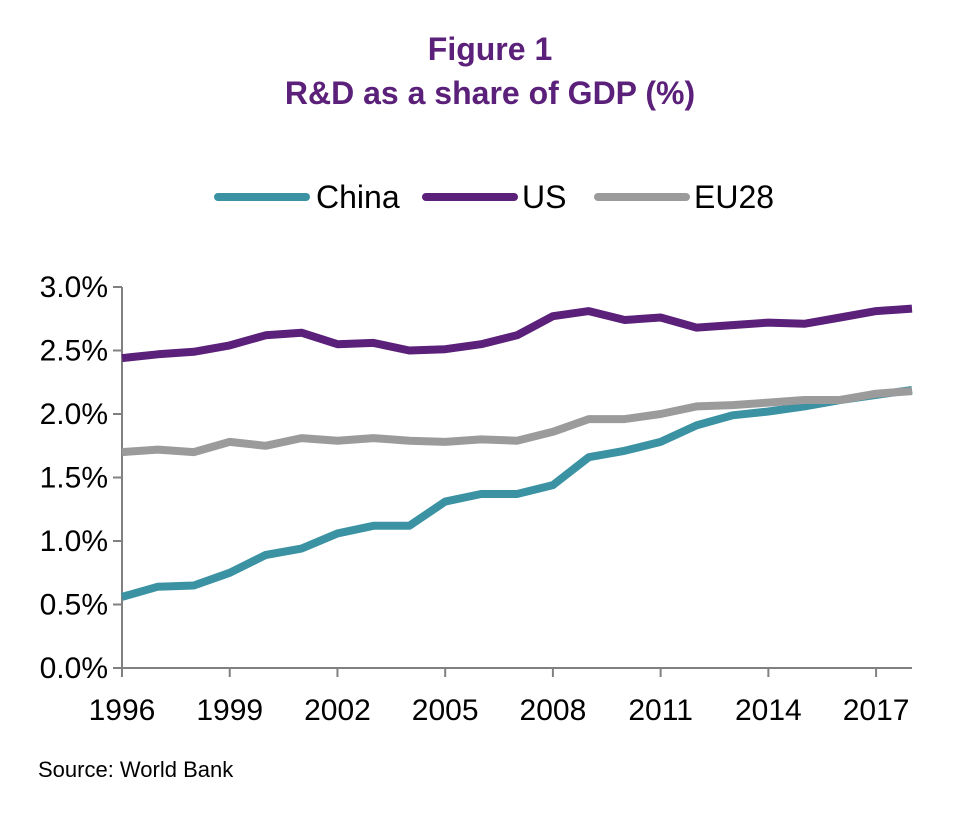  What do you see at coordinates (734, 197) in the screenshot?
I see `legend-label-eu28: EU28` at bounding box center [734, 197].